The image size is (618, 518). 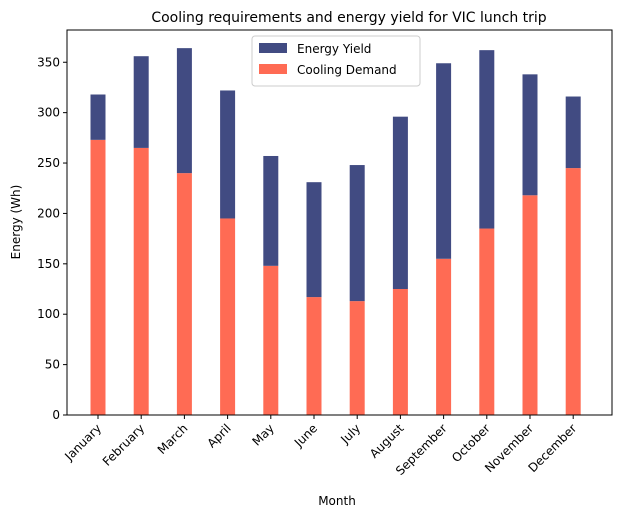 What do you see at coordinates (487, 139) in the screenshot?
I see `bar-energy-yield-october` at bounding box center [487, 139].